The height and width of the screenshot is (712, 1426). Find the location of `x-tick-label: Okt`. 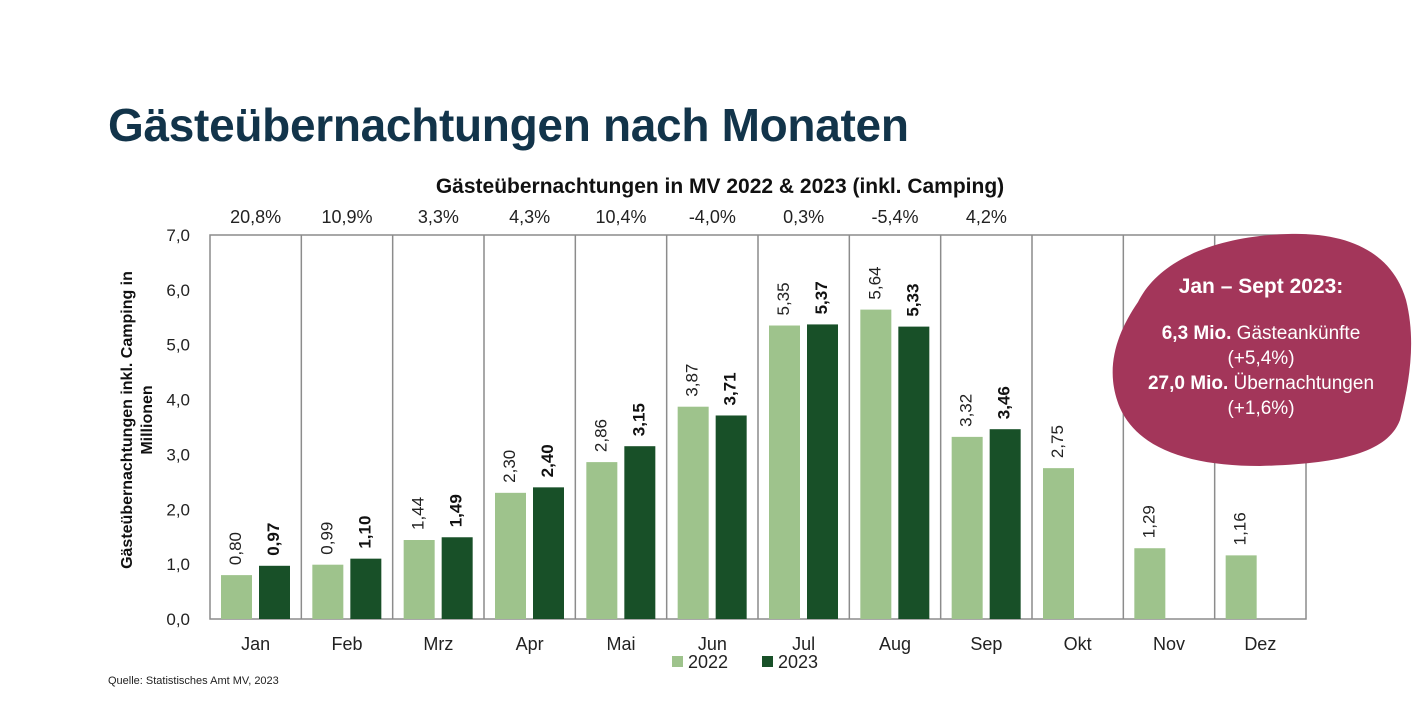

x-tick-label: Okt is located at coordinates (1078, 644).